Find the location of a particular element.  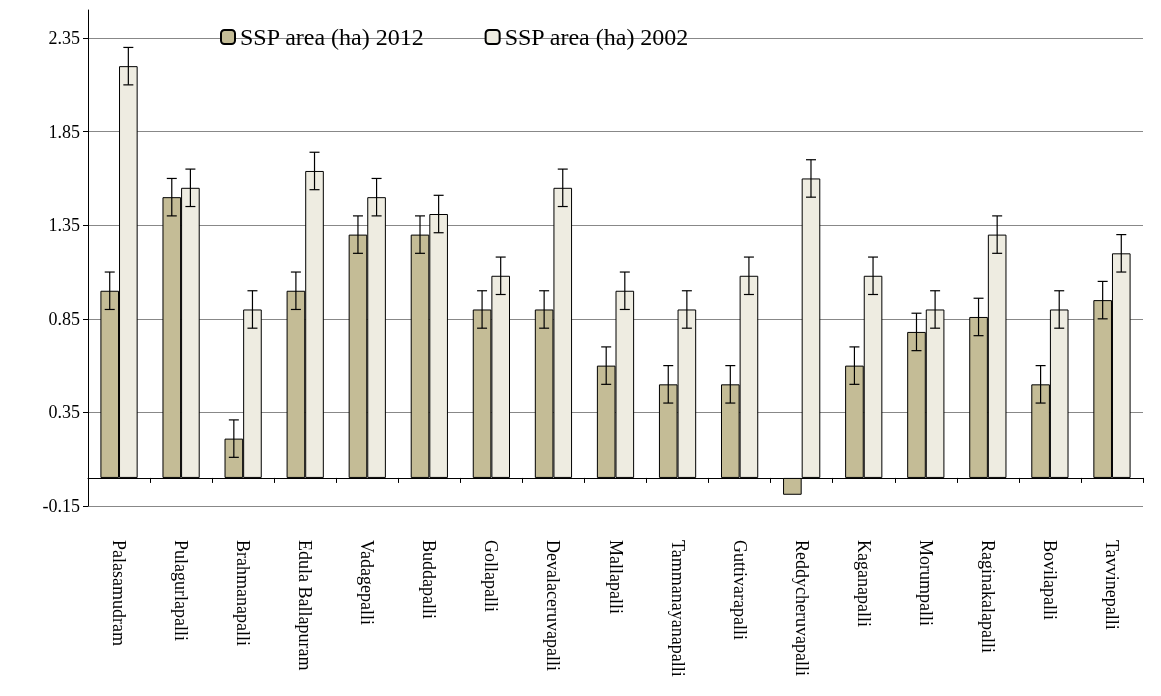

legend-label: SSP area (ha) 2012 is located at coordinates (332, 37).